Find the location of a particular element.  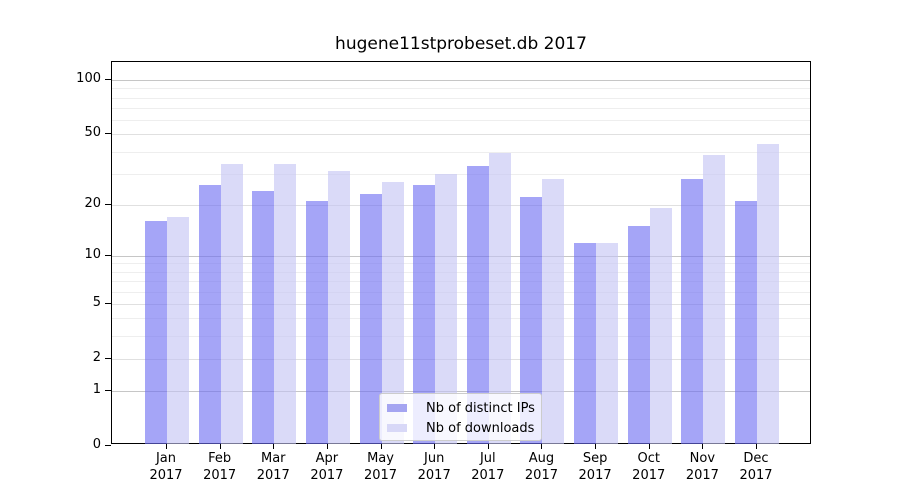

y-tick-label: 20 is located at coordinates (92, 203).